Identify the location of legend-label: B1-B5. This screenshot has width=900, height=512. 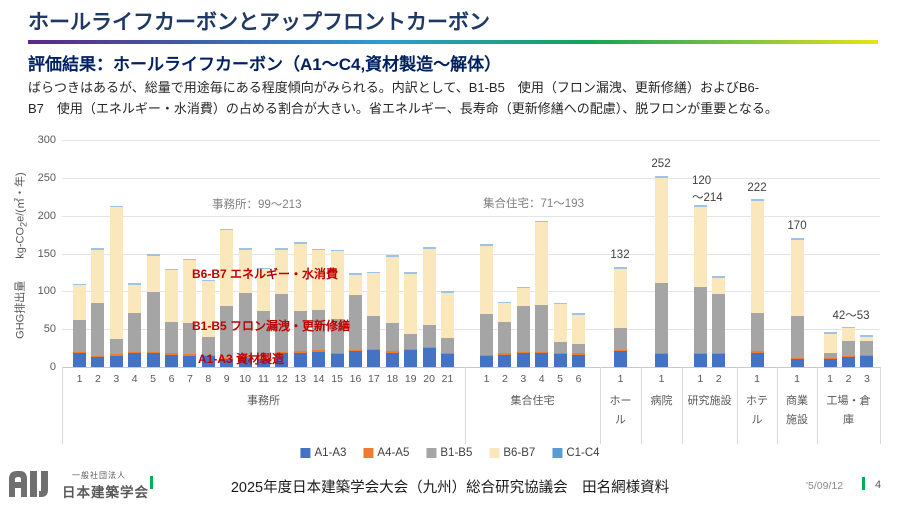
(456, 453).